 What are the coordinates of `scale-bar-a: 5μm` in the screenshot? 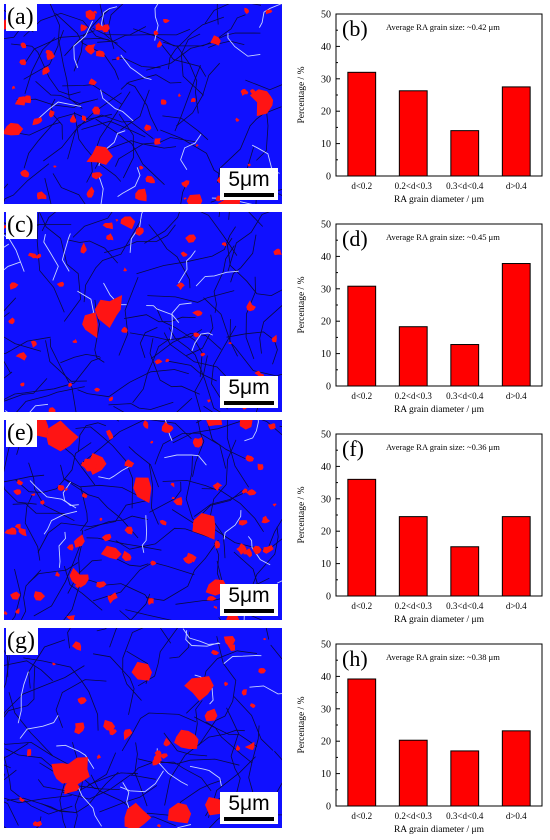 It's located at (249, 184).